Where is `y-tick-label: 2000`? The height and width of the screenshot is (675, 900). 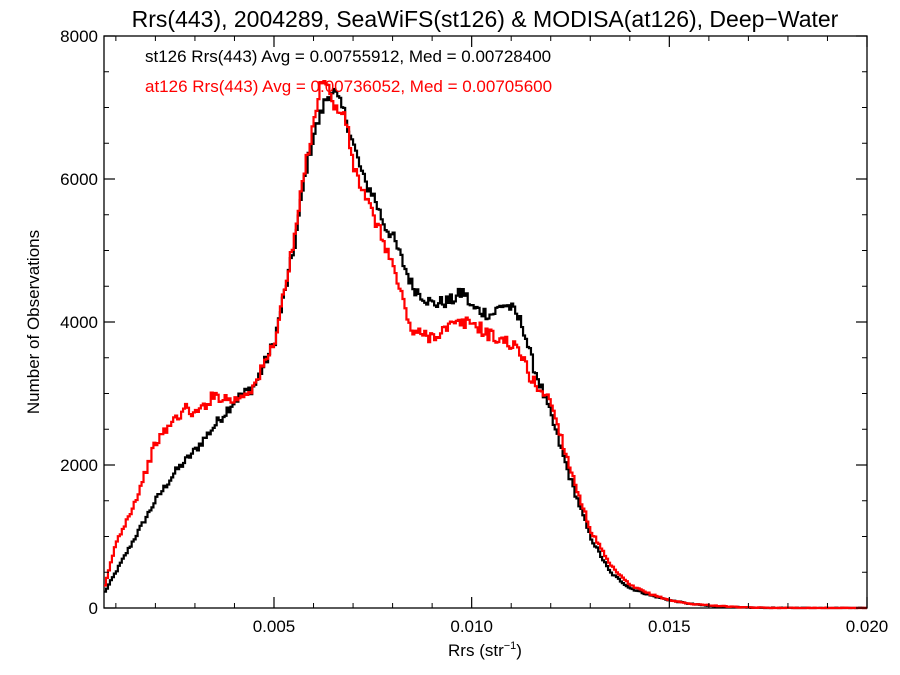
y-tick-label: 2000 is located at coordinates (79, 465).